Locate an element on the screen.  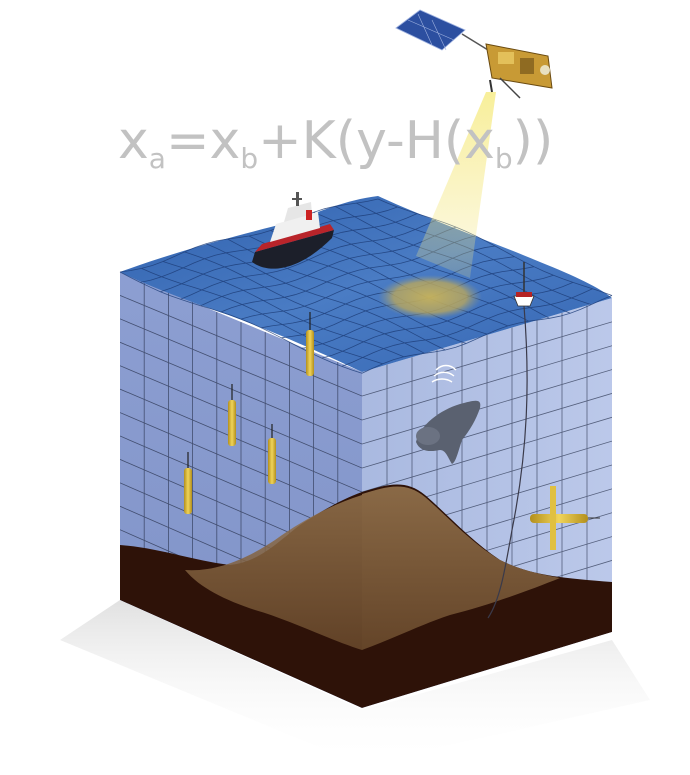
satellite-footprint is located at coordinates (430, 297).